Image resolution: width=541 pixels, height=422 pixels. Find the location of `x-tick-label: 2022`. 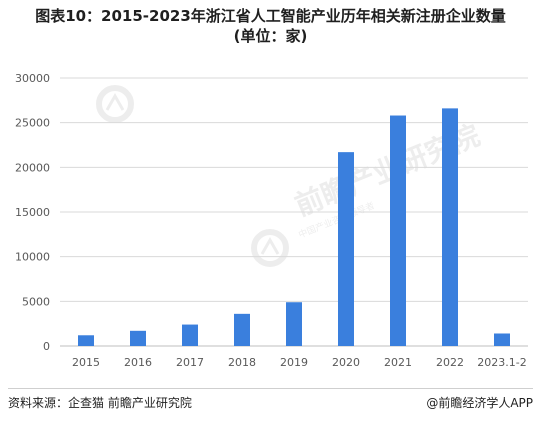

x-tick-label: 2022 is located at coordinates (450, 362).